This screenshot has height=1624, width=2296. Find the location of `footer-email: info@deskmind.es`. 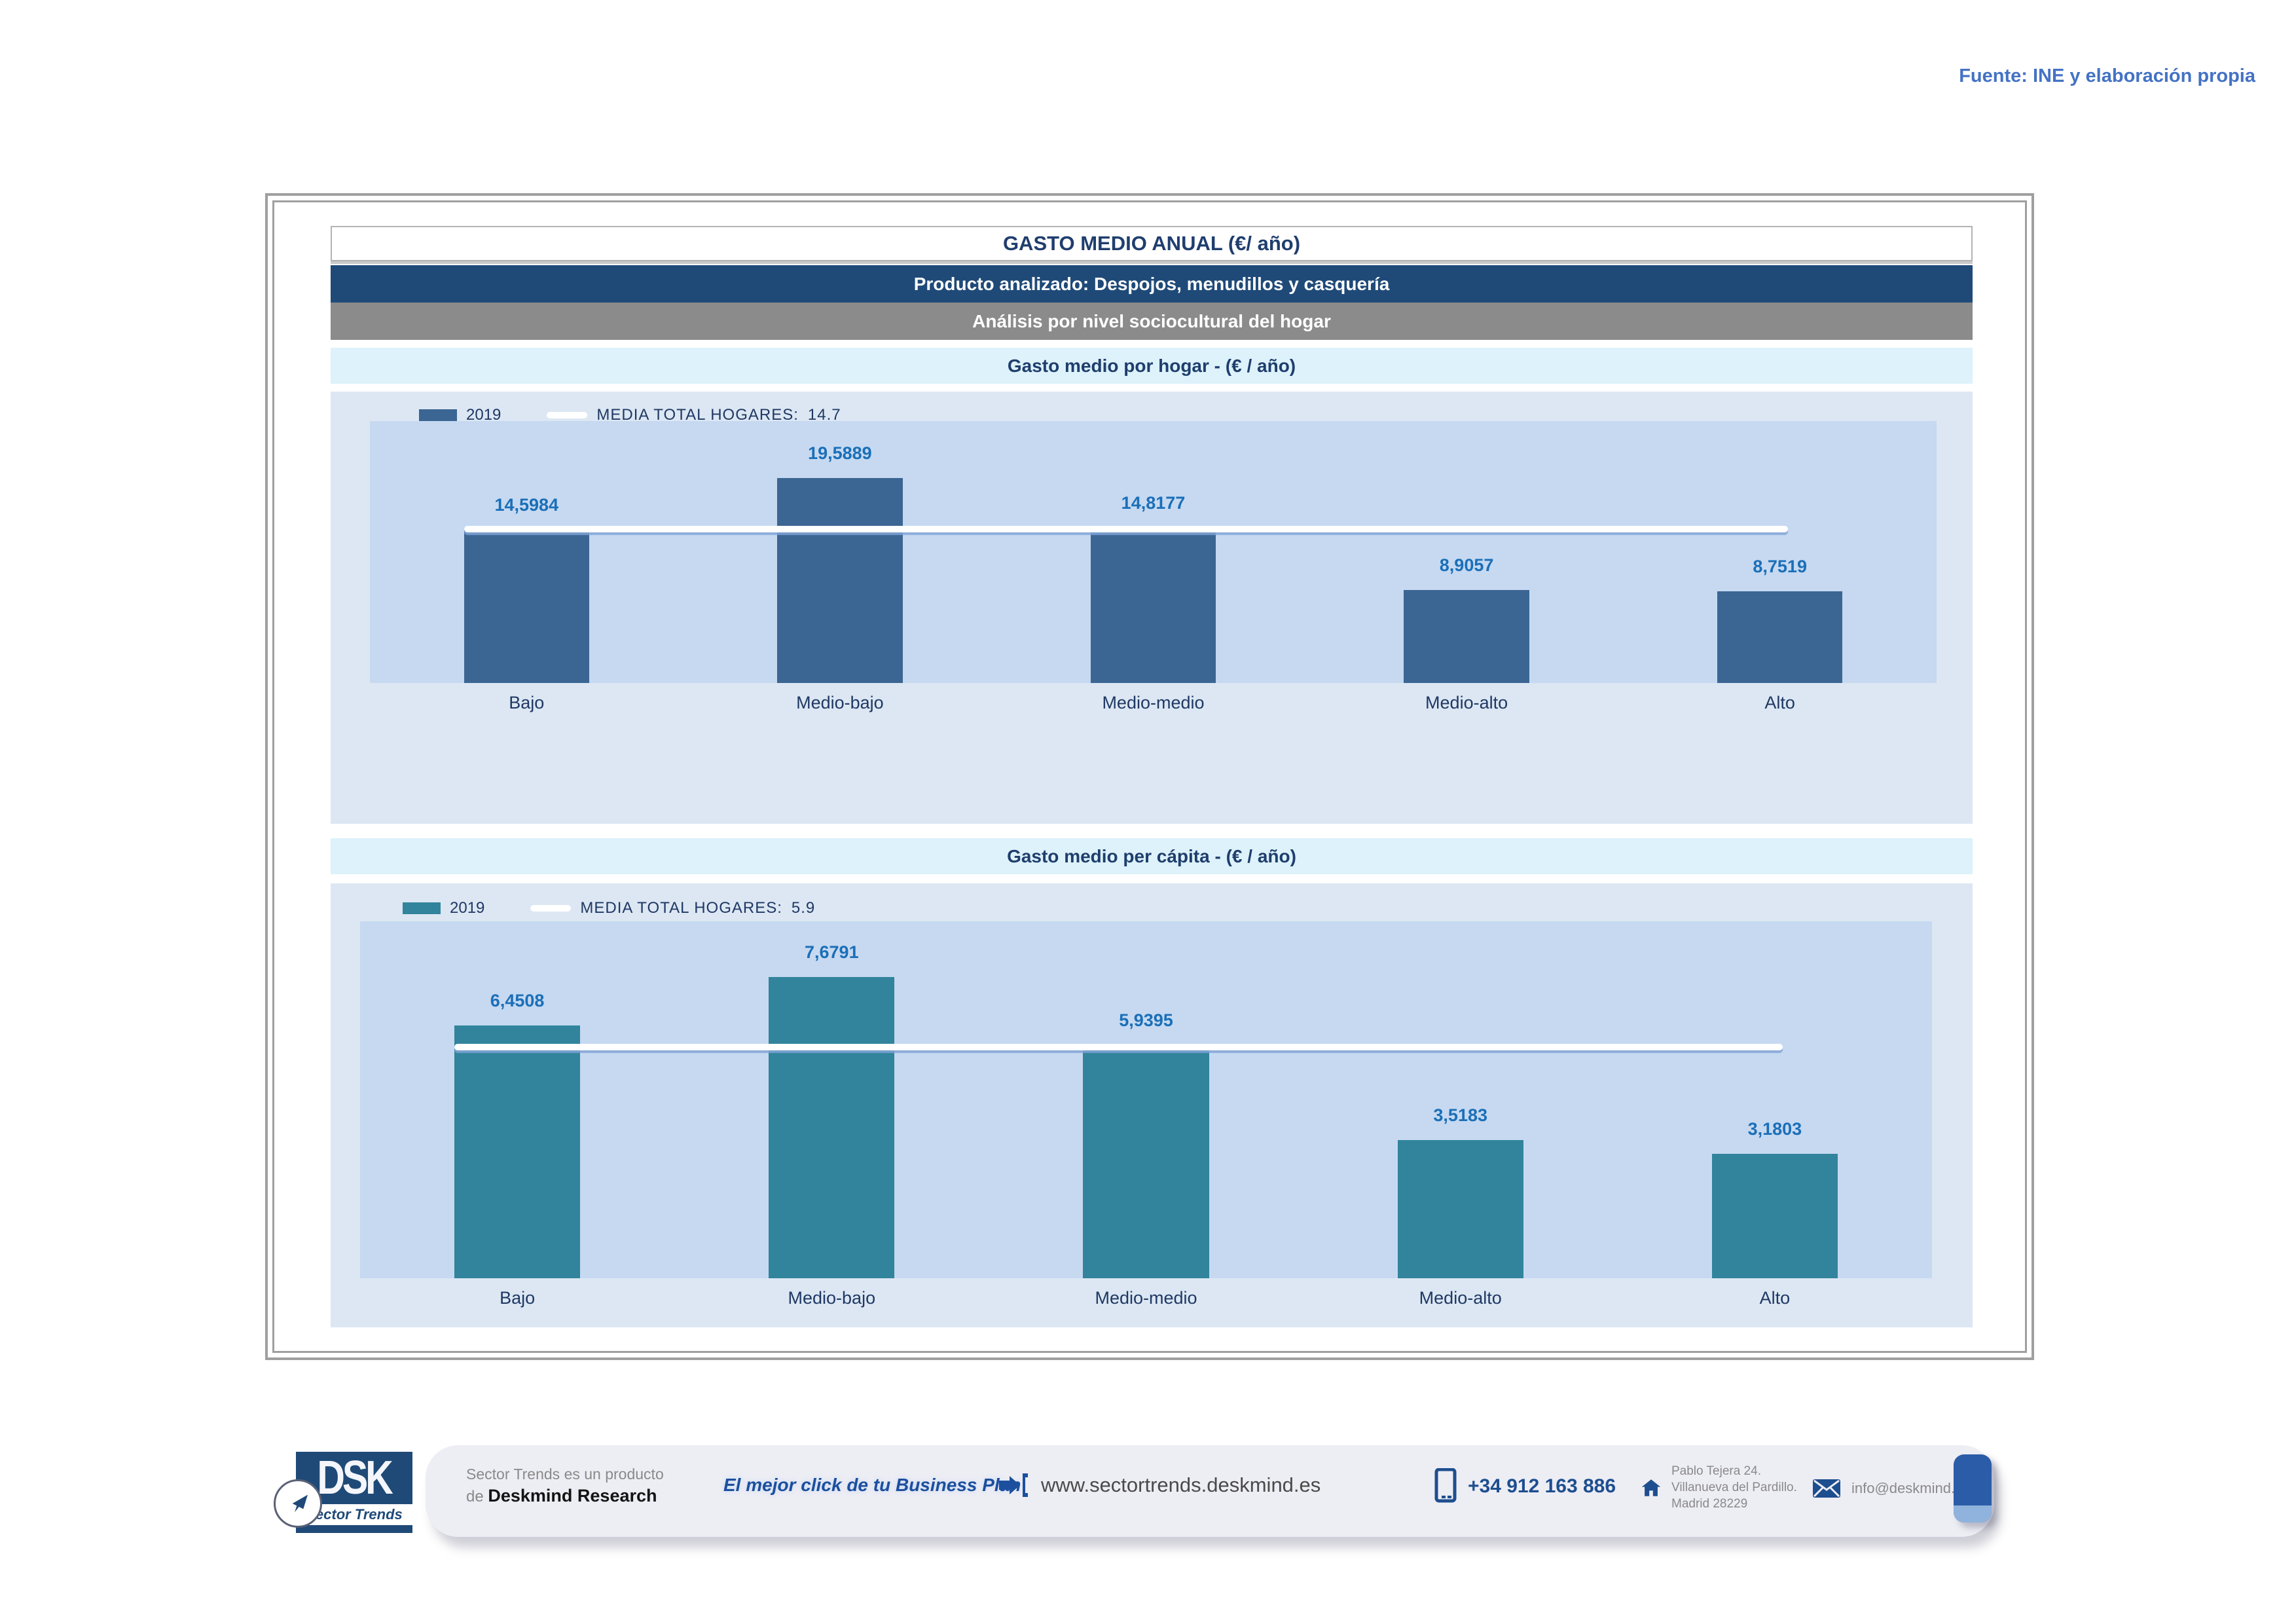

footer-email: info@deskmind.es is located at coordinates (1891, 1488).